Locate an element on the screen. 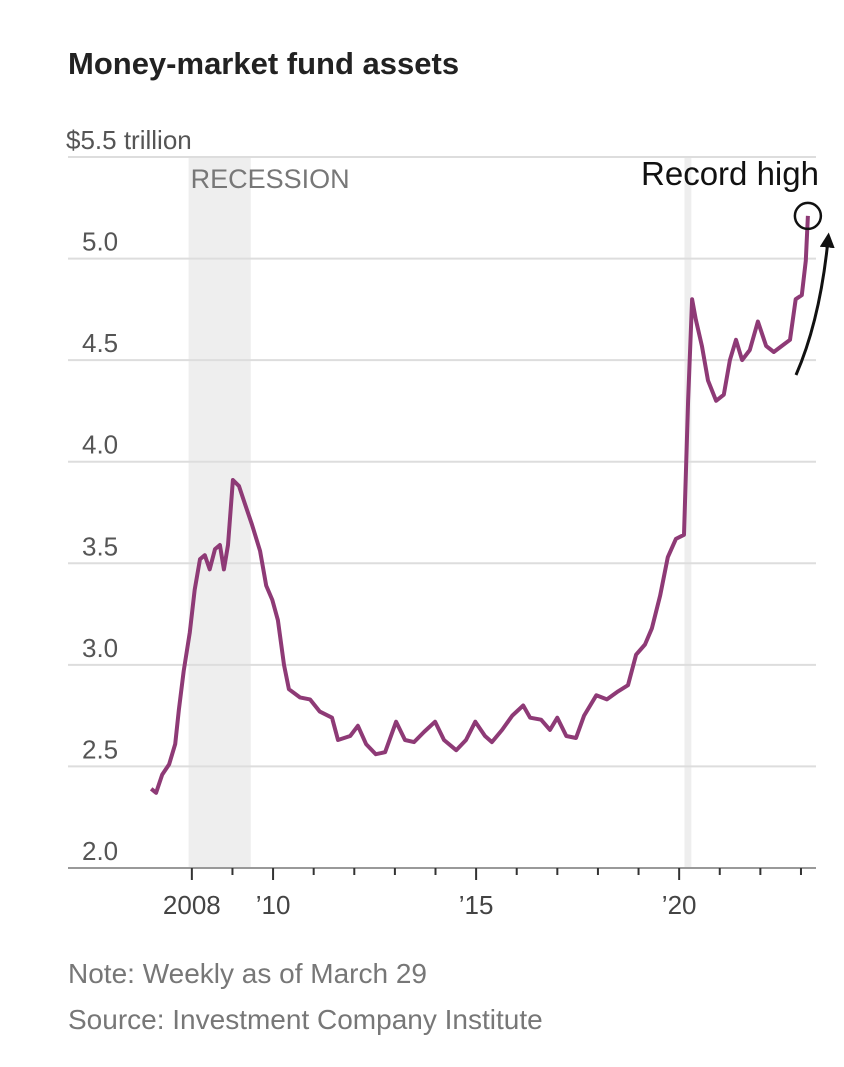 This screenshot has height=1067, width=844. y-tick-label: 5.0 is located at coordinates (100, 242).